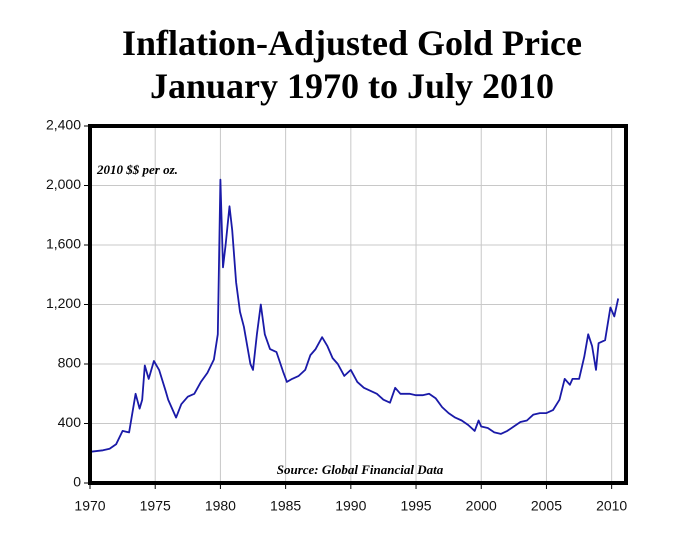  What do you see at coordinates (350, 506) in the screenshot?
I see `x-tick-label: 1990` at bounding box center [350, 506].